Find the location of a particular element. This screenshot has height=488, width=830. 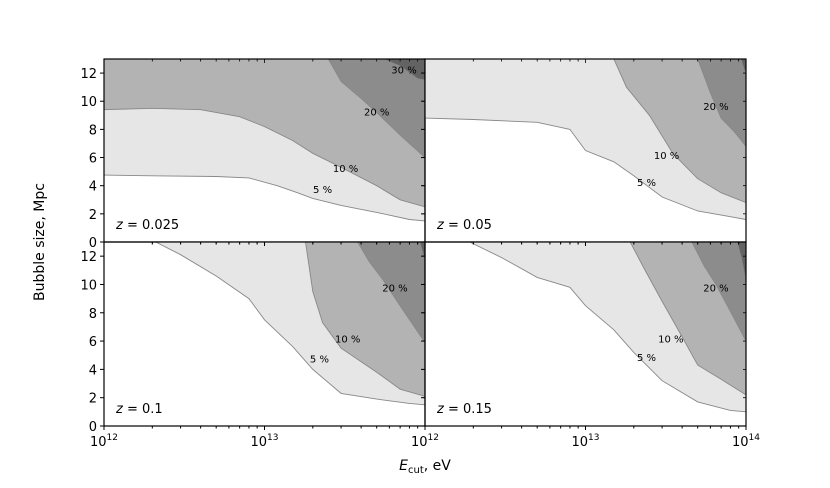

panel-1: 5 %10 % 20 % 30 % z = 0.025 is located at coordinates (264, 150).